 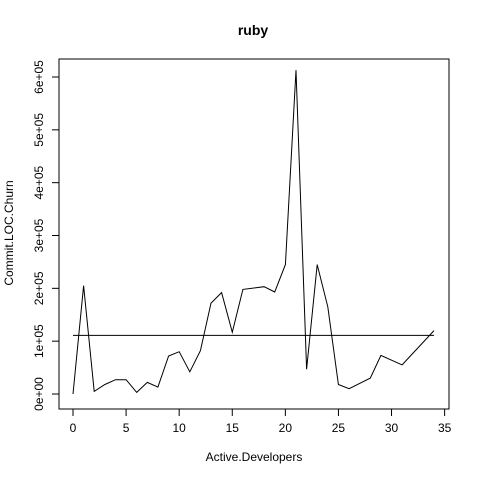 What do you see at coordinates (253, 30) in the screenshot?
I see `chart-title: ruby` at bounding box center [253, 30].